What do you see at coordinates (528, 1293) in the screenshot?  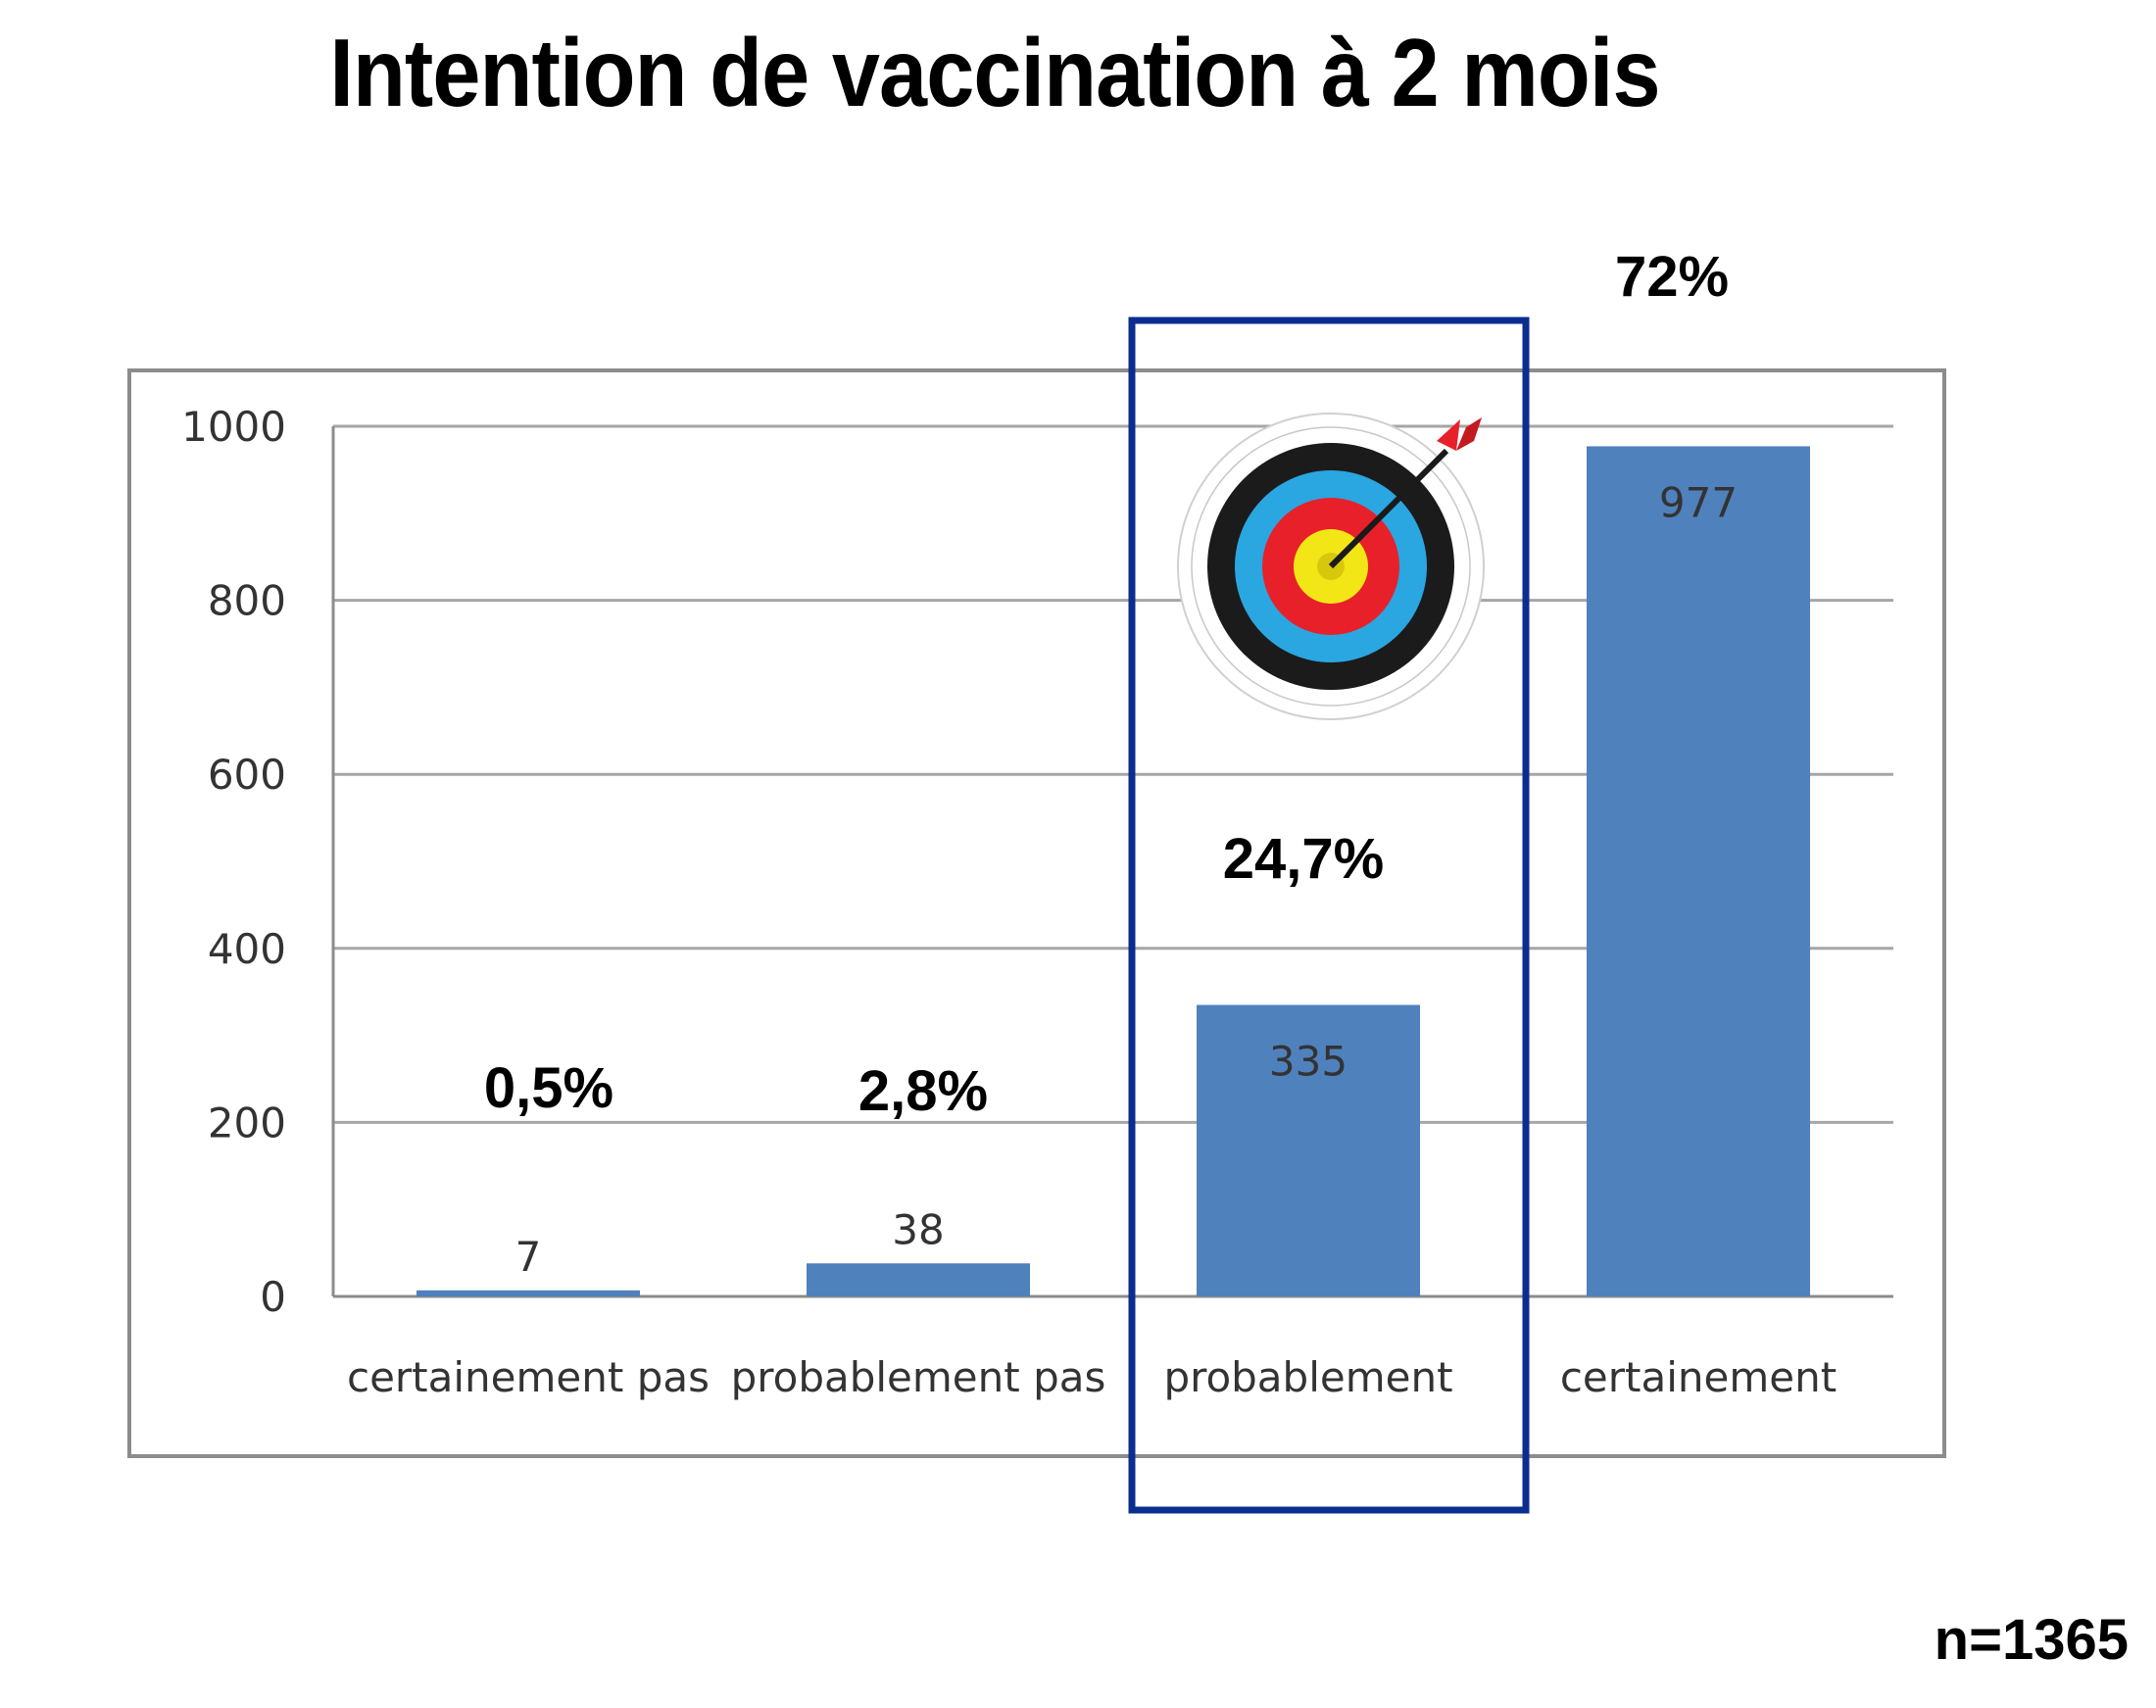 I see `bar-certainement-pas` at bounding box center [528, 1293].